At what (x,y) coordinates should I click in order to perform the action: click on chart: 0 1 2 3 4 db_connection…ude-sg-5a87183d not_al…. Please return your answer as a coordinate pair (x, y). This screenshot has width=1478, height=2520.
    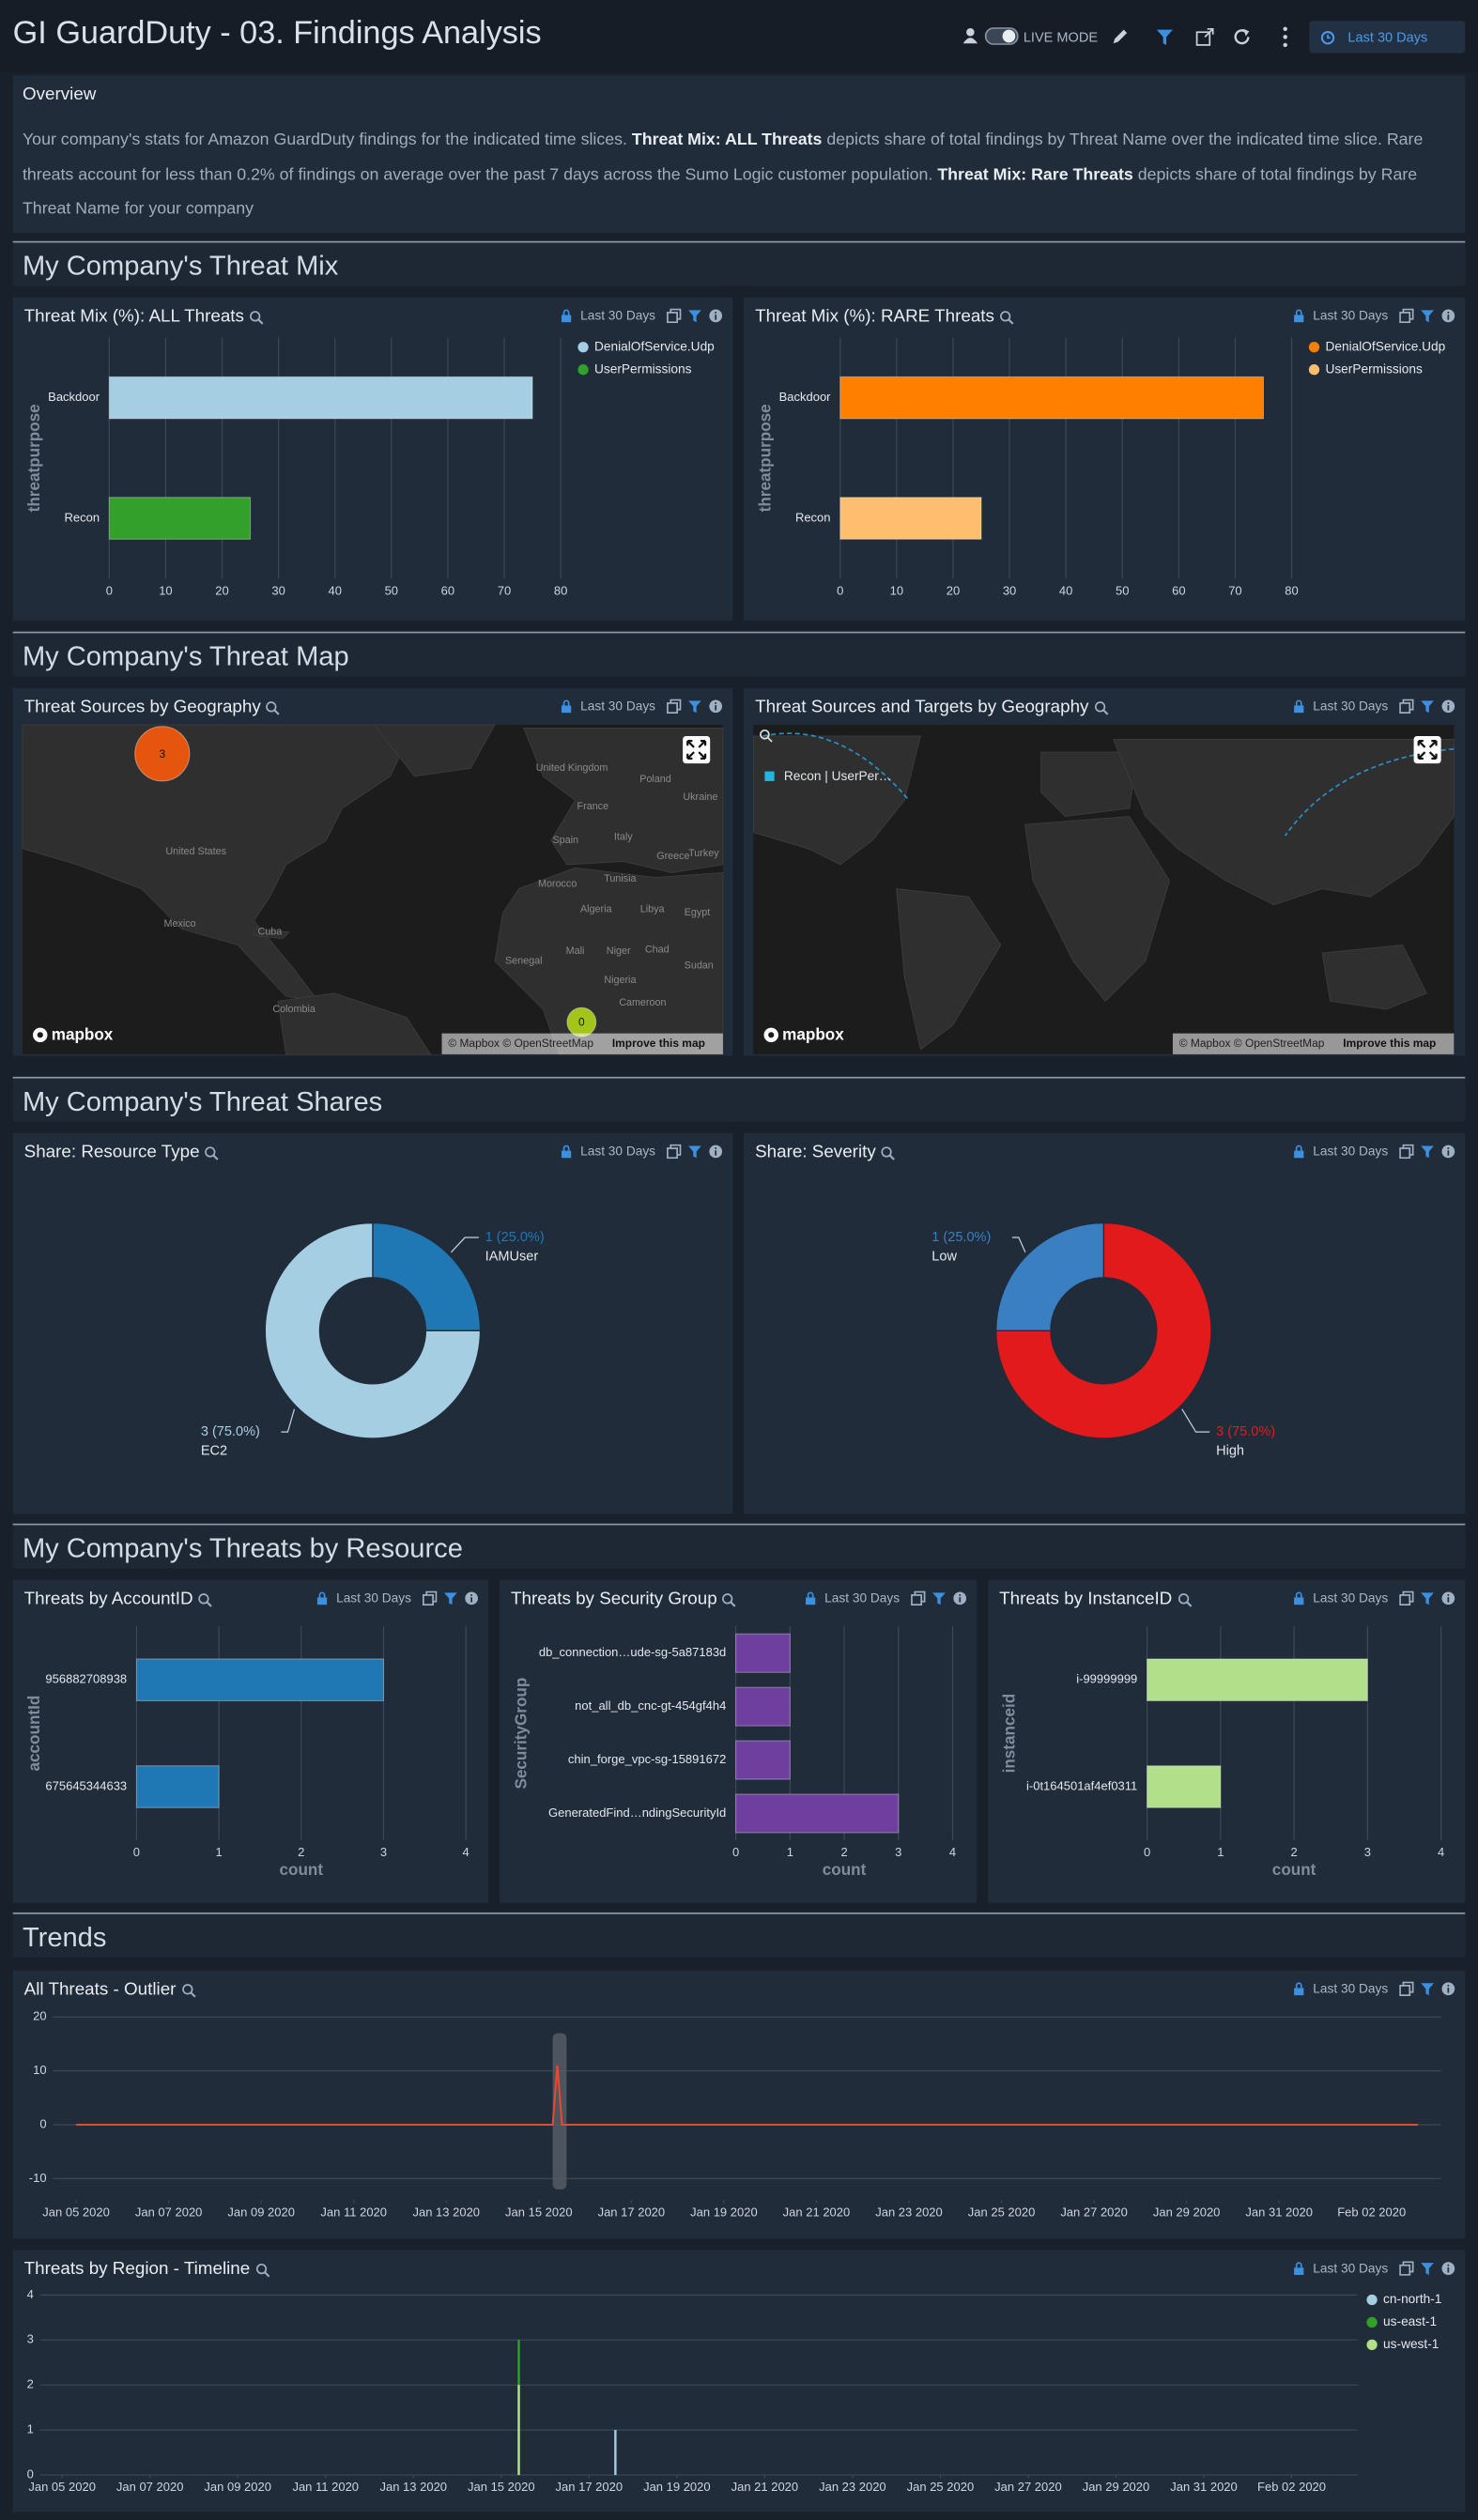
    Looking at the image, I should click on (734, 1752).